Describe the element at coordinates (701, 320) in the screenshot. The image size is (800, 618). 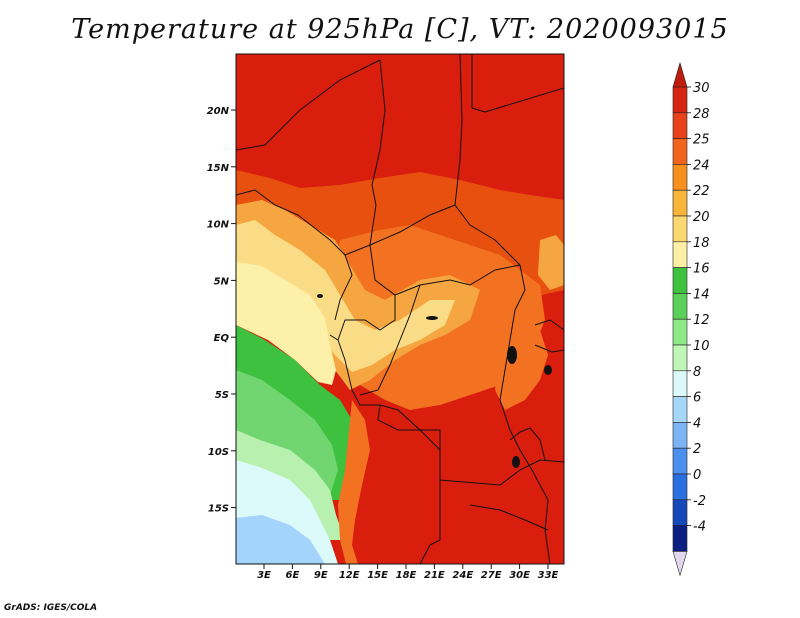
I see `colorbar-label: 12` at that location.